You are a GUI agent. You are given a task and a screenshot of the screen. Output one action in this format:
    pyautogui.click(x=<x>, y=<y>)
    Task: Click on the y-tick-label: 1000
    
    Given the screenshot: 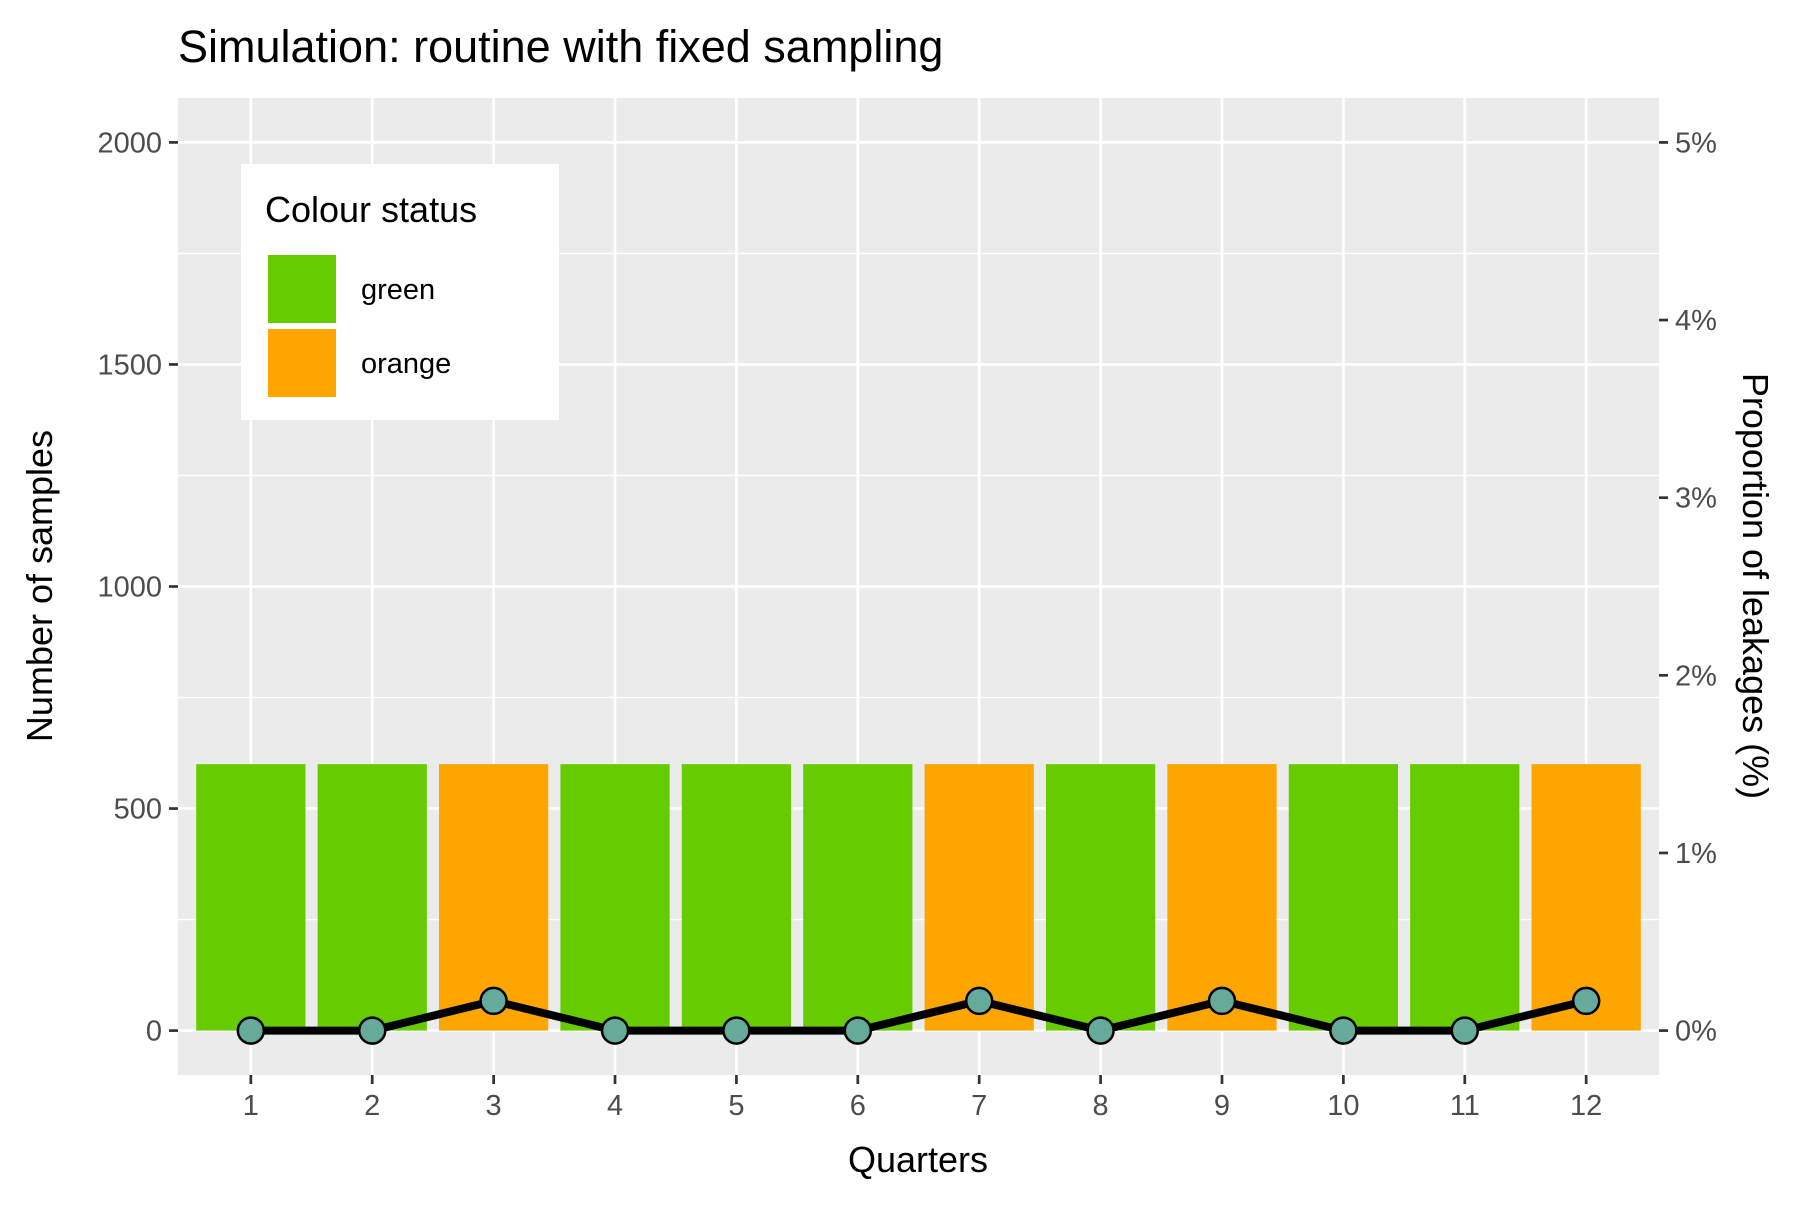 What is the action you would take?
    pyautogui.click(x=129, y=588)
    